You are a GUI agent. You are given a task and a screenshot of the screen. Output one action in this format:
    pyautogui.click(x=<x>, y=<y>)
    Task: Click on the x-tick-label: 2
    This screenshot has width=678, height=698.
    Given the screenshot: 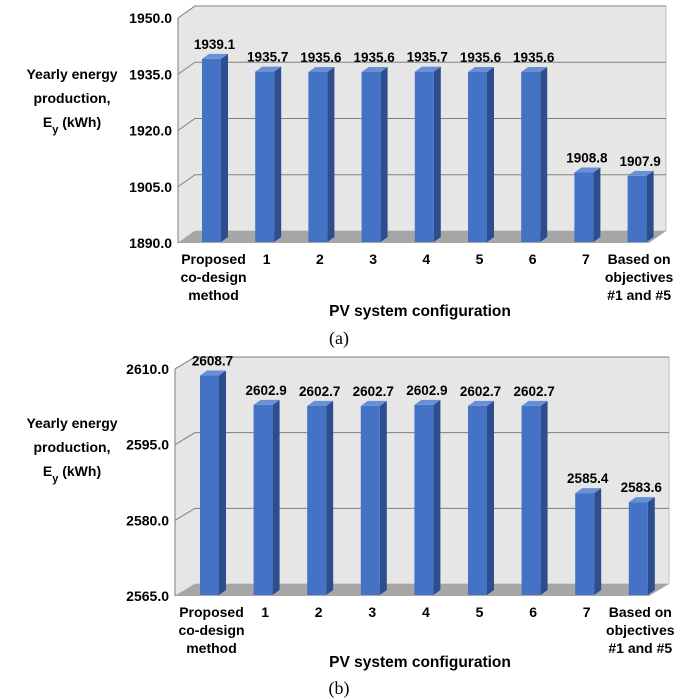 What is the action you would take?
    pyautogui.click(x=320, y=259)
    